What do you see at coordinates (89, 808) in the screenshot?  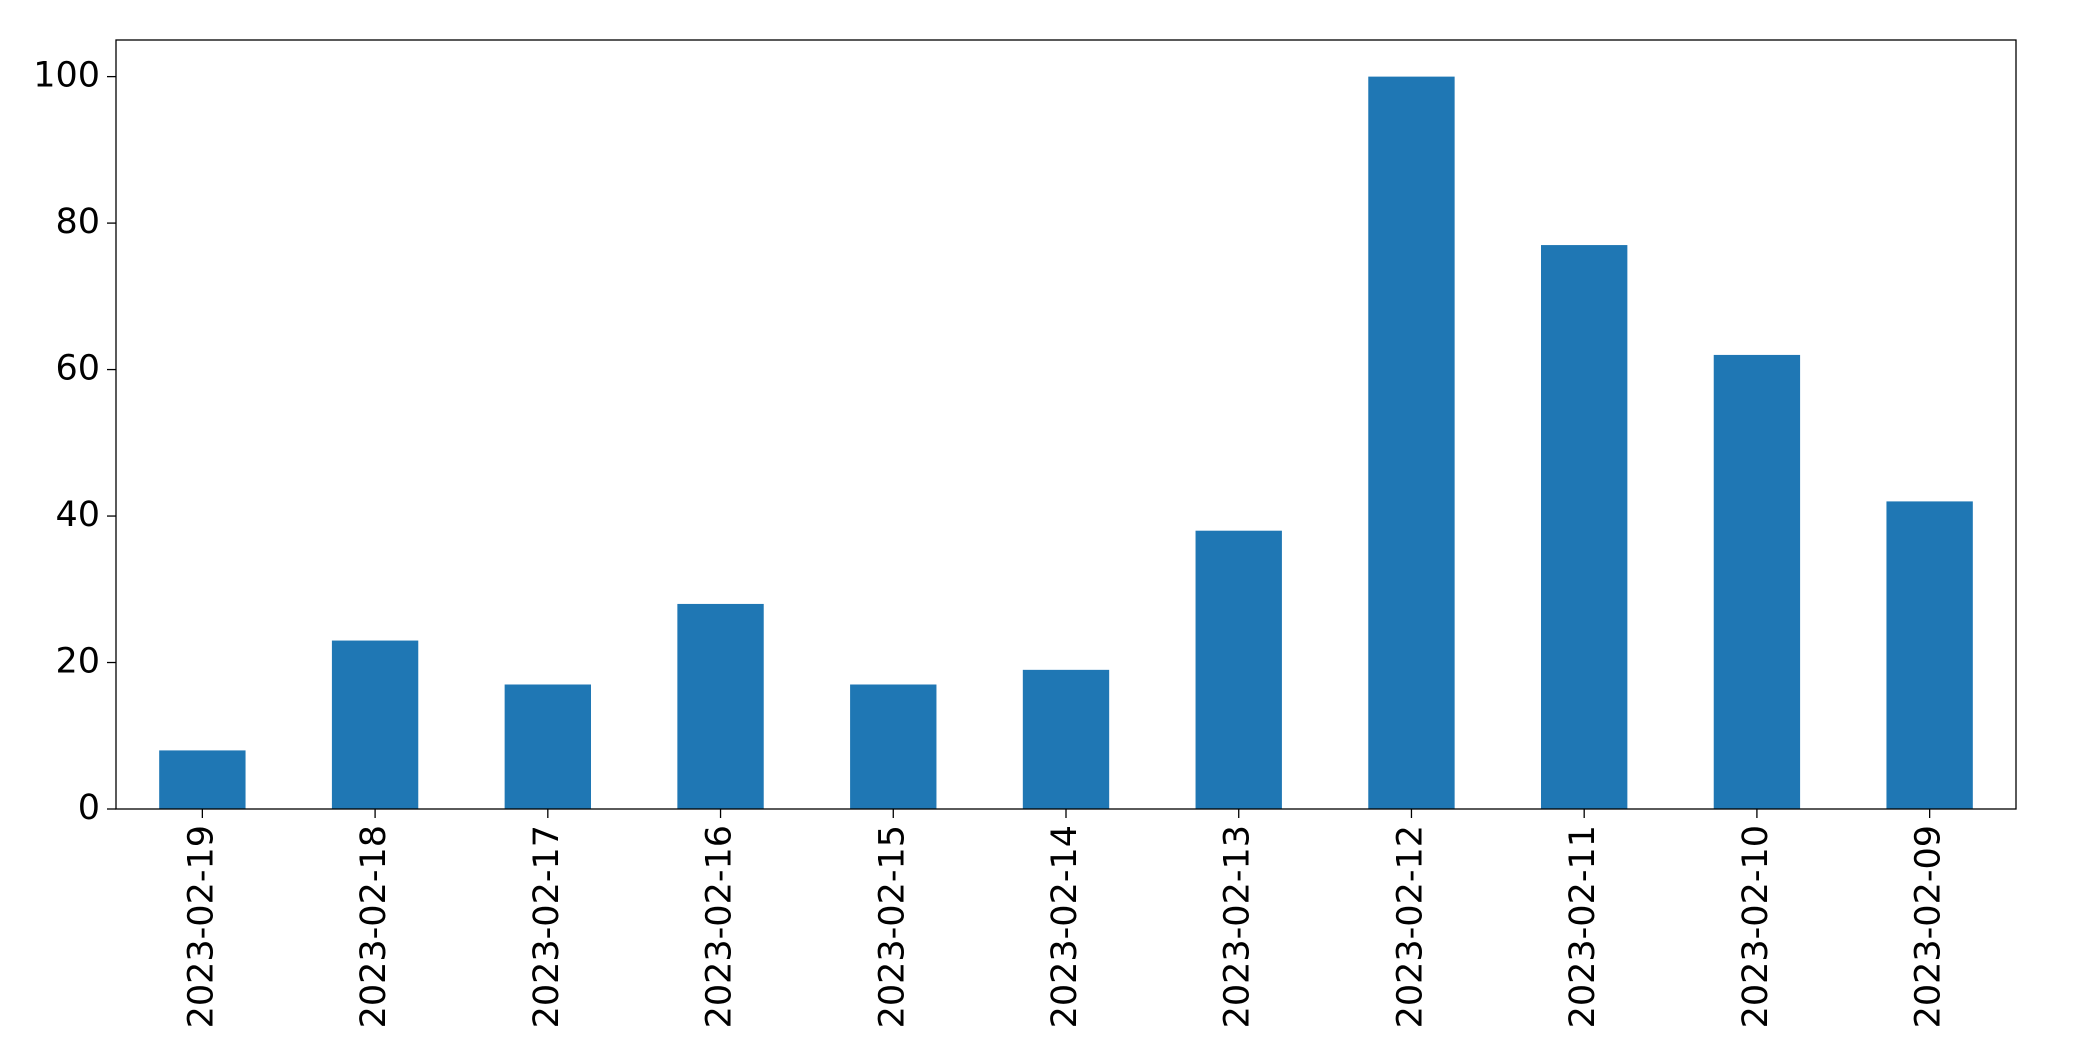 I see `y-tick-label: 0` at bounding box center [89, 808].